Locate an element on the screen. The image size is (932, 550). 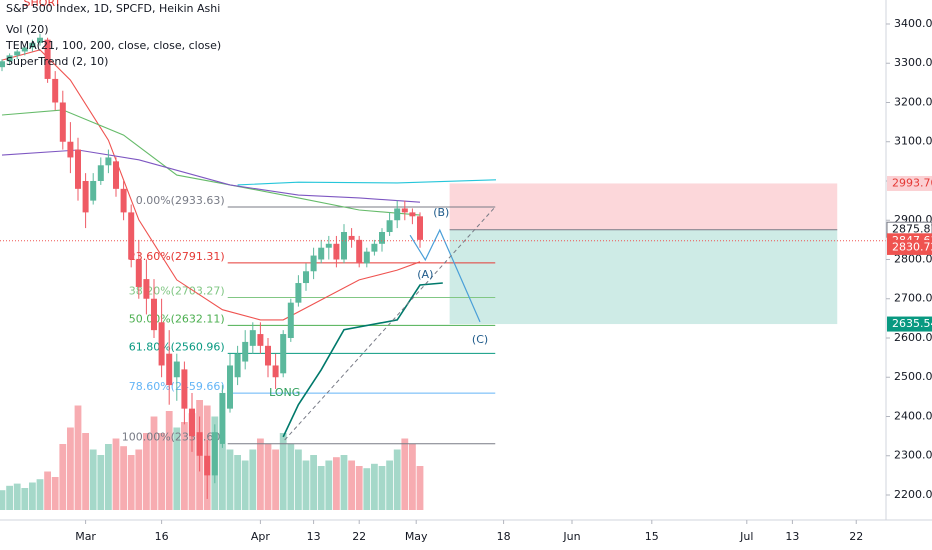
annotation: (A) is located at coordinates (425, 274).